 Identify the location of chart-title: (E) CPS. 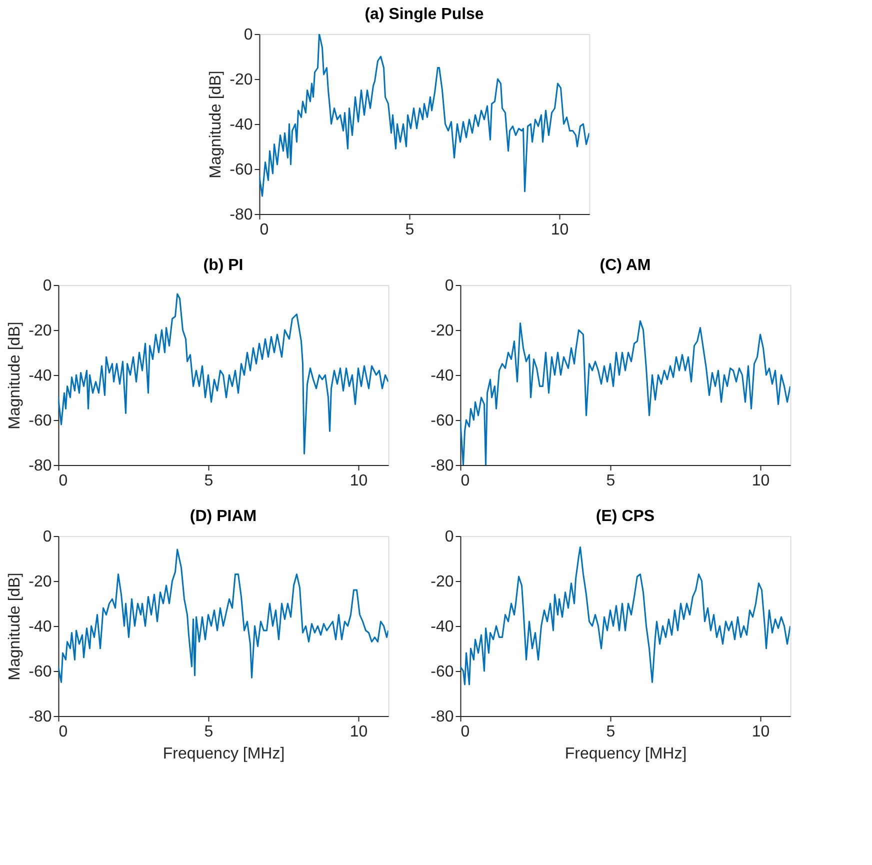
(625, 516).